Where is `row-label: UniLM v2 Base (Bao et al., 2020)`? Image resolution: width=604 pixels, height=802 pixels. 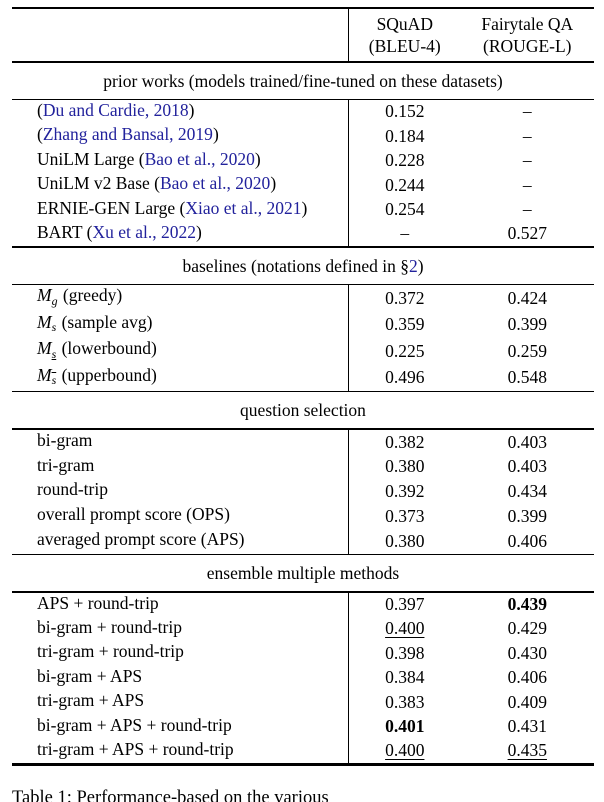 row-label: UniLM v2 Base (Bao et al., 2020) is located at coordinates (180, 185).